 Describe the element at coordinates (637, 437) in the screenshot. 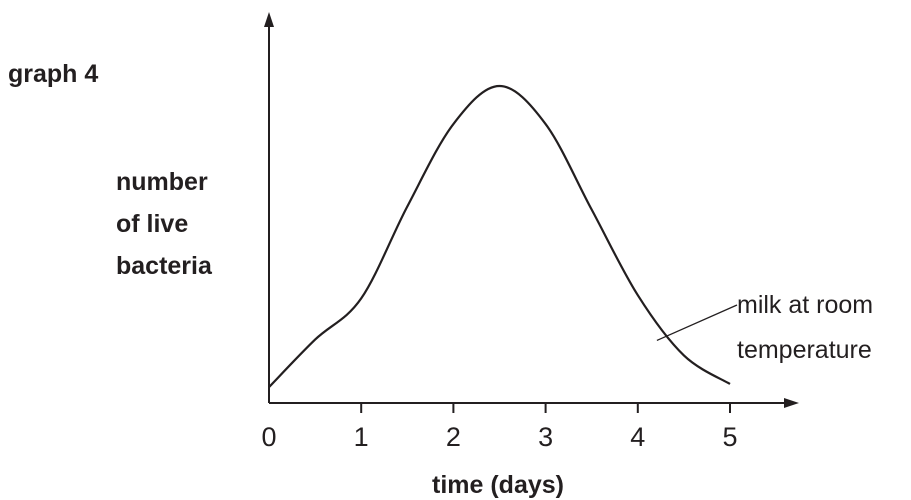

I see `x-tick-label-4: 4` at that location.